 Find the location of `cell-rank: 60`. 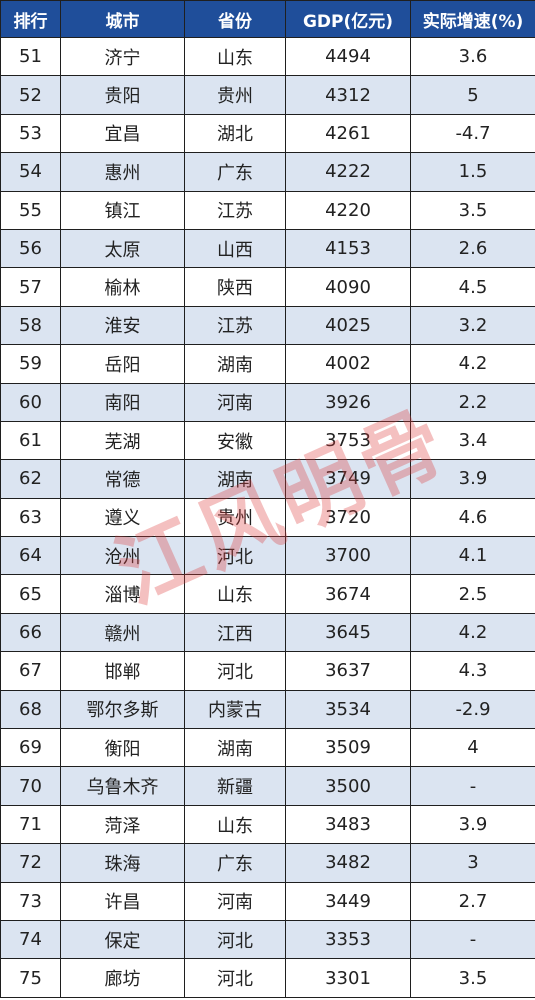

cell-rank: 60 is located at coordinates (30, 402).